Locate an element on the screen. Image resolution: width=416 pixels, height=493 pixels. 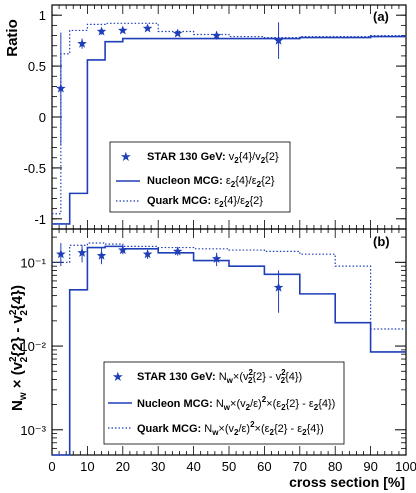
x-tick-label: 20 is located at coordinates (123, 466).